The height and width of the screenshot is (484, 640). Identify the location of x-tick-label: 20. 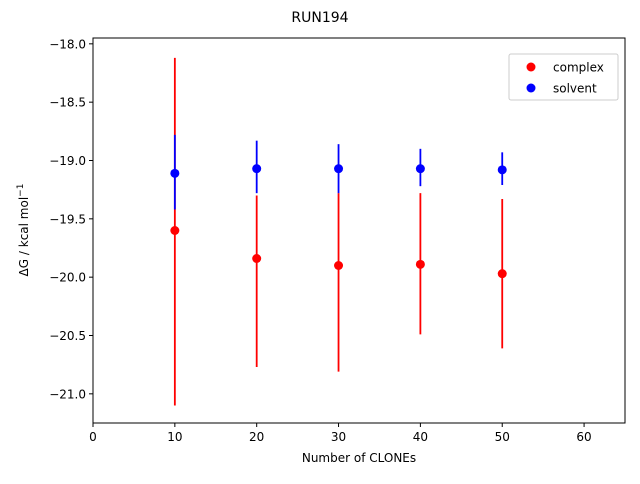
(256, 437).